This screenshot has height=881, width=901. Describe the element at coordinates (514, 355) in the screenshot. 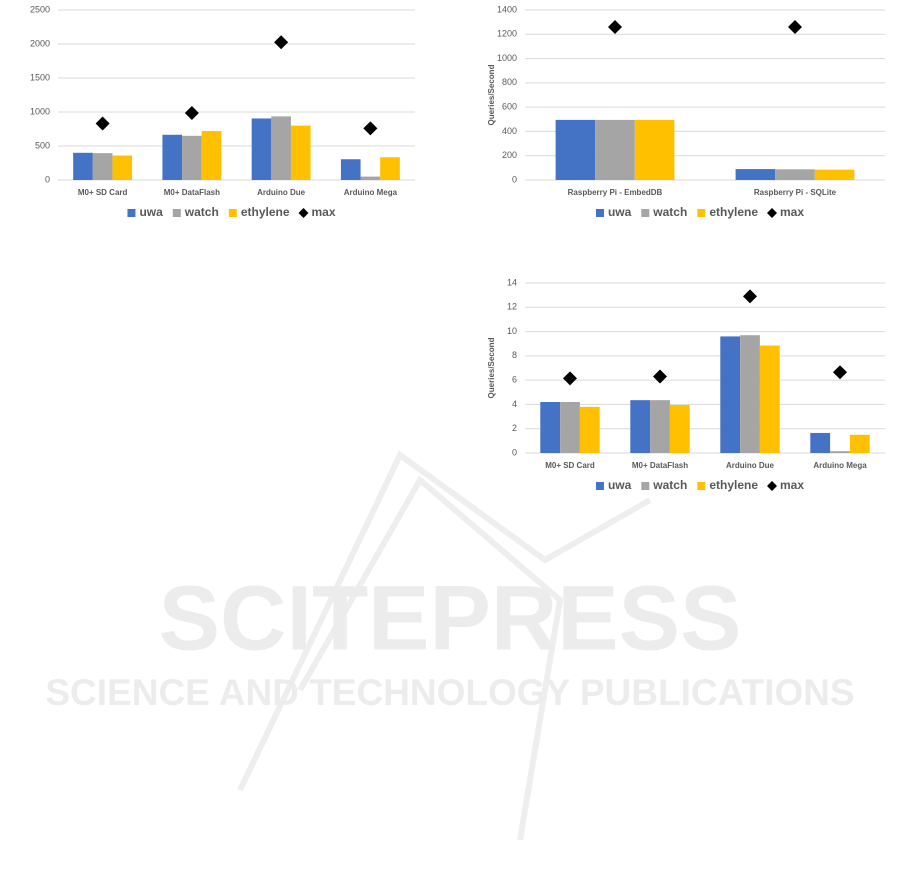

I see `y-tick-label: 8` at that location.